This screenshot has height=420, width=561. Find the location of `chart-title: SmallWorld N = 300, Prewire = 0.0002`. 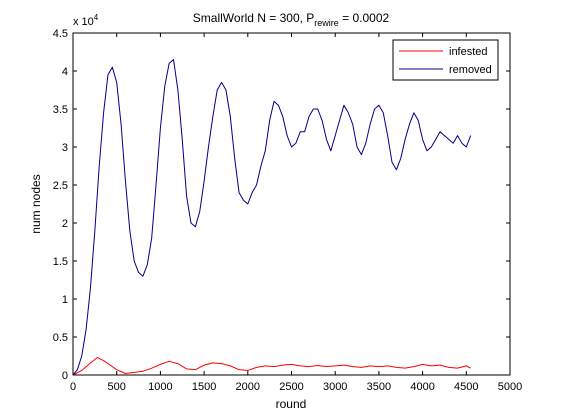

chart-title: SmallWorld N = 300, Prewire = 0.0002 is located at coordinates (291, 19).